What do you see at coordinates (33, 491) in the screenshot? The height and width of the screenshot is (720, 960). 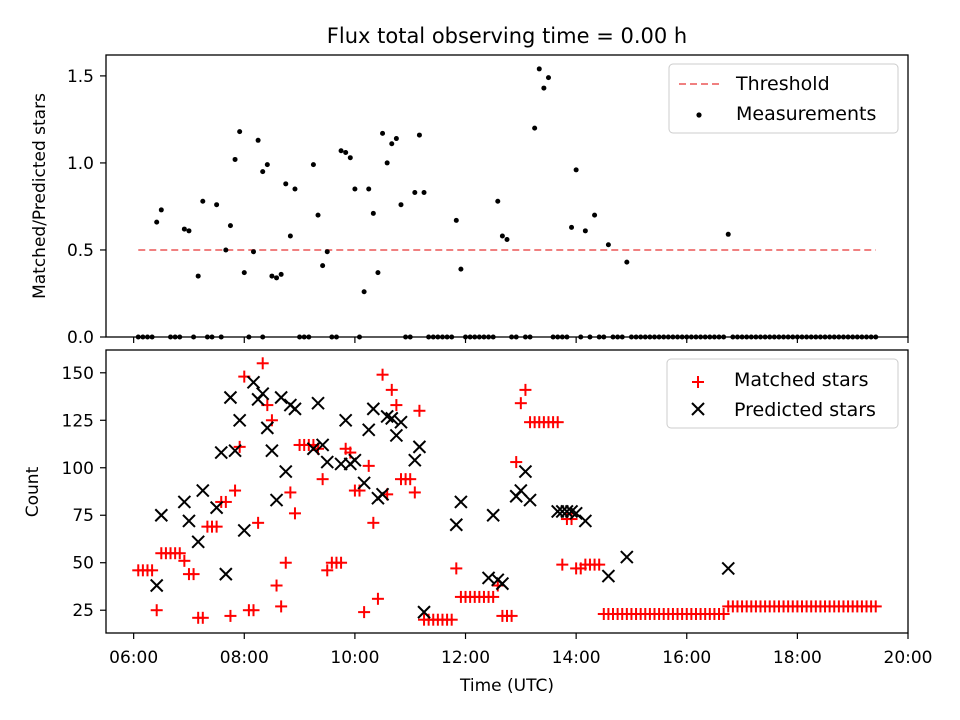 I see `bottom-y-axis-label: Count` at bounding box center [33, 491].